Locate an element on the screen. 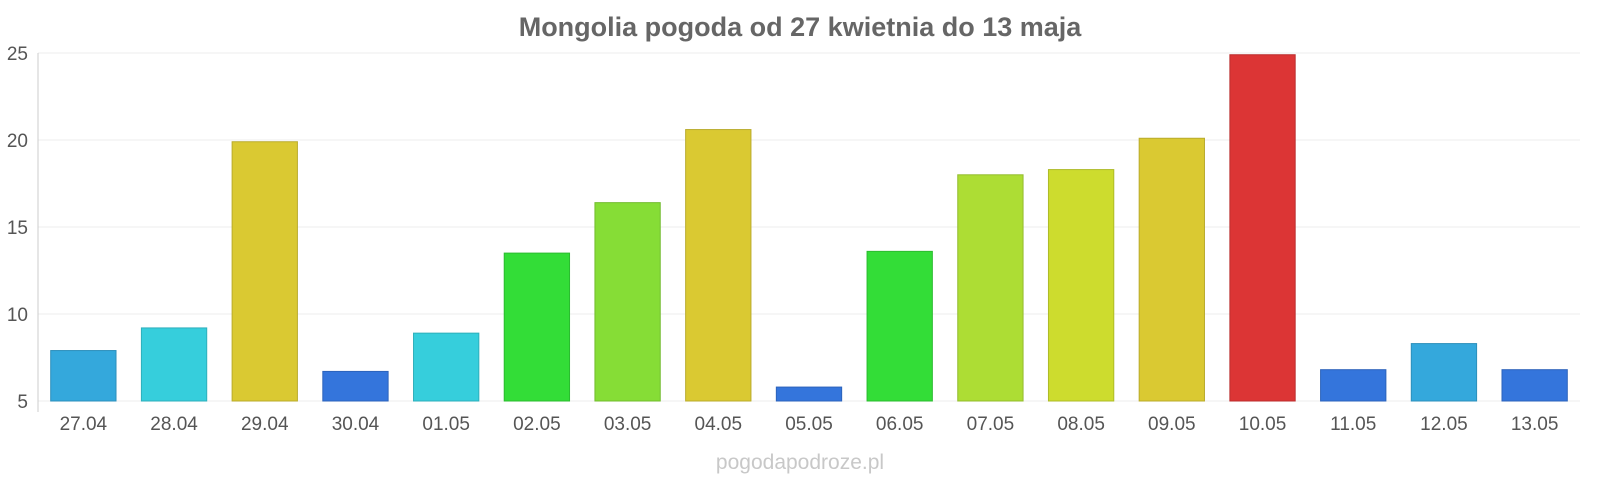  x-tick-label: 07.05 is located at coordinates (991, 424).